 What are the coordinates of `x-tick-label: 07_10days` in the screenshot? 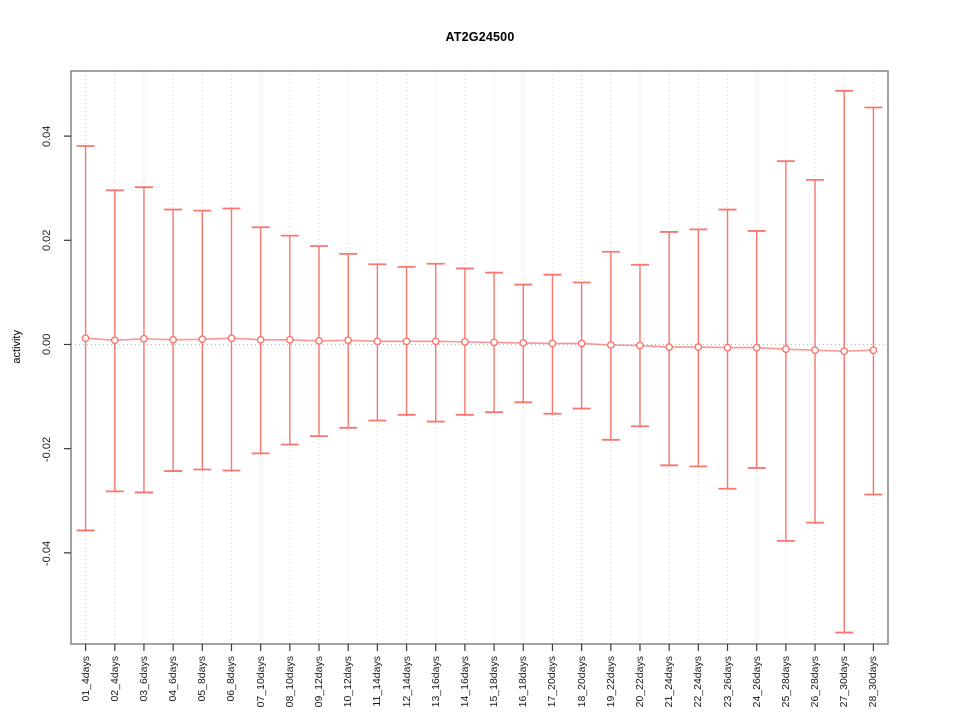 It's located at (260, 682).